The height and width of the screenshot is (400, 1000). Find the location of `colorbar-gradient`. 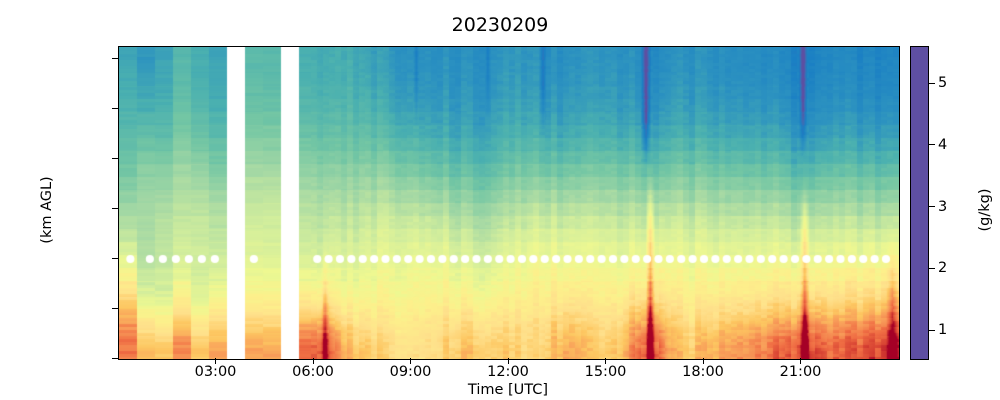

colorbar-gradient is located at coordinates (919, 203).